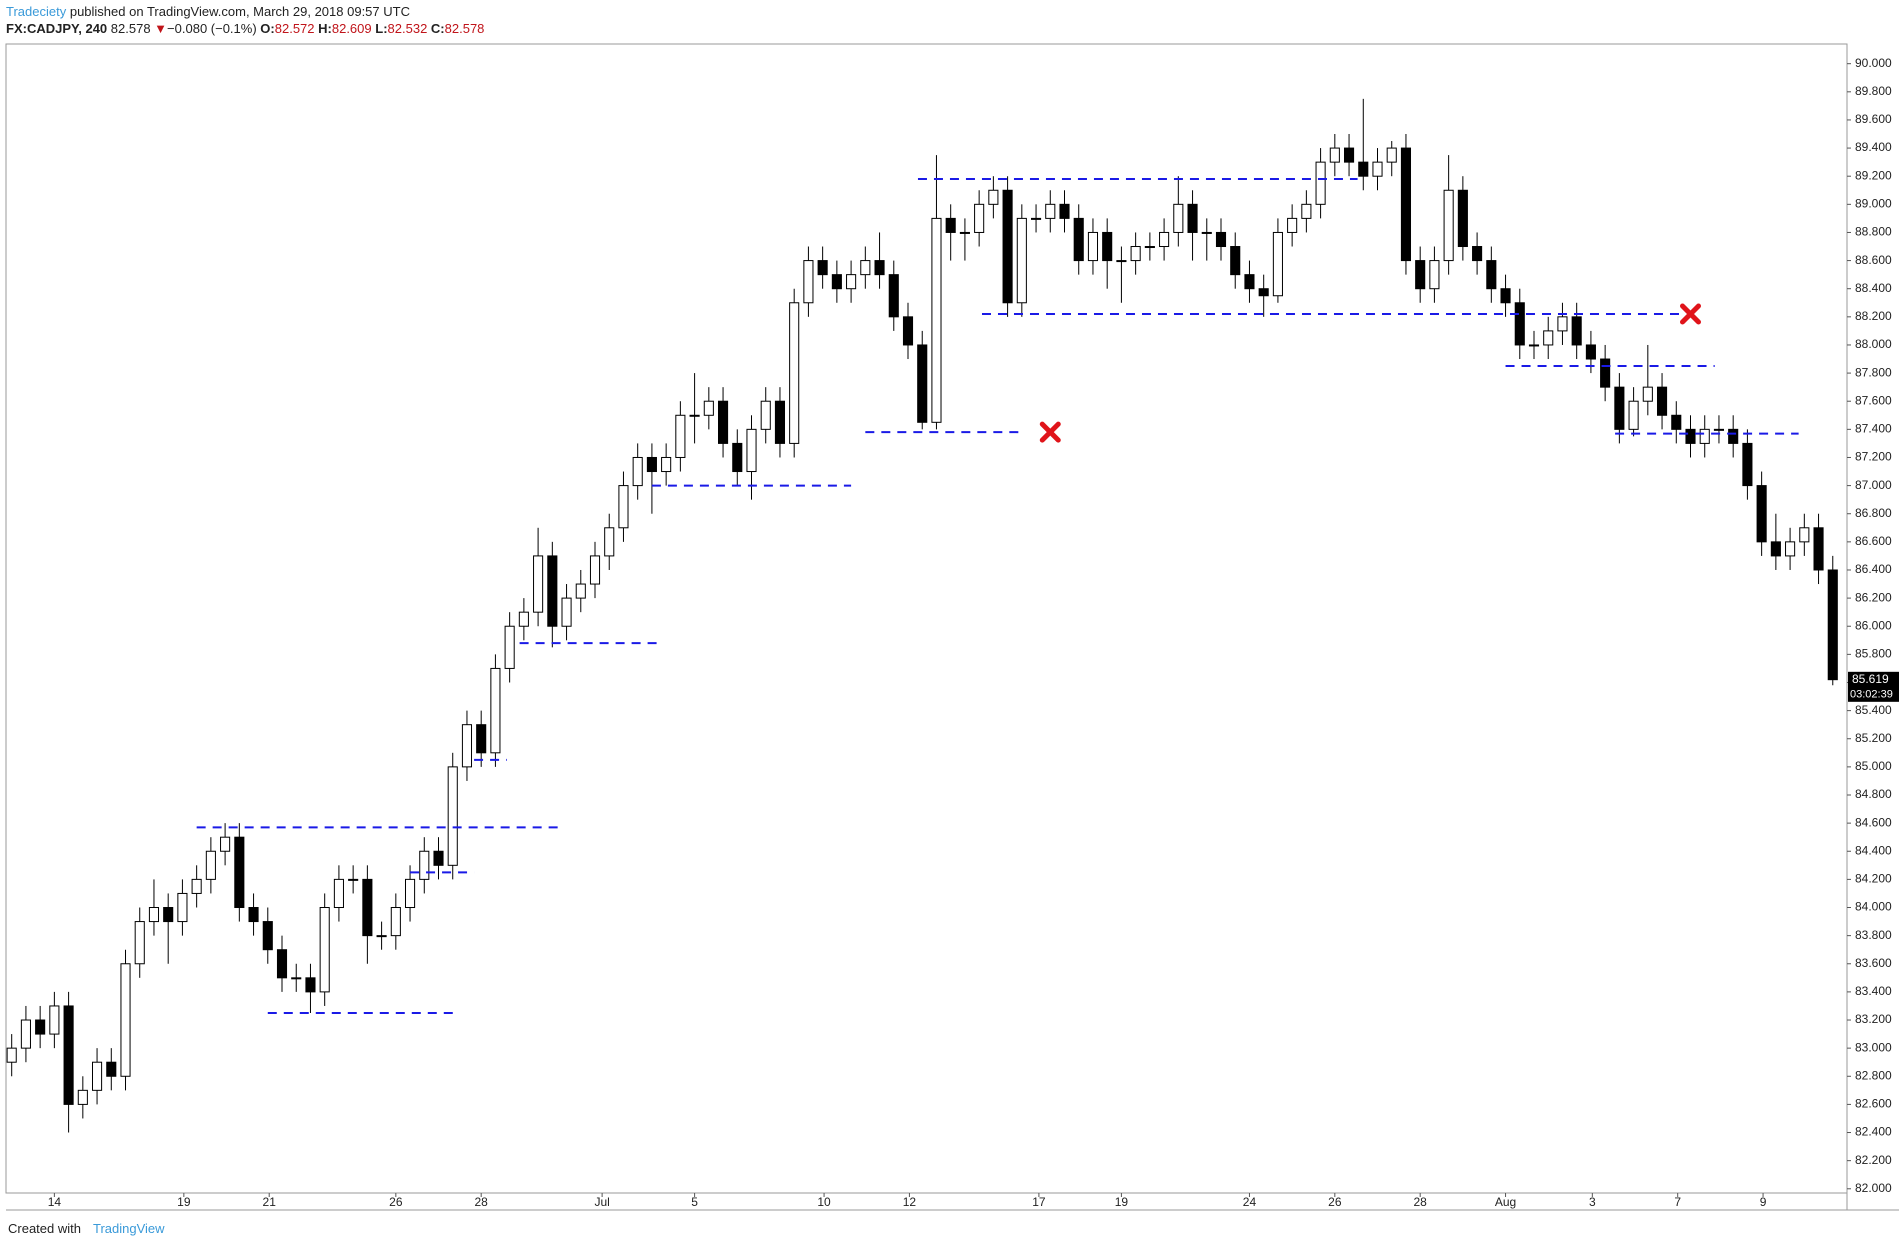 Image resolution: width=1899 pixels, height=1249 pixels. I want to click on cross-marker, so click(1050, 432).